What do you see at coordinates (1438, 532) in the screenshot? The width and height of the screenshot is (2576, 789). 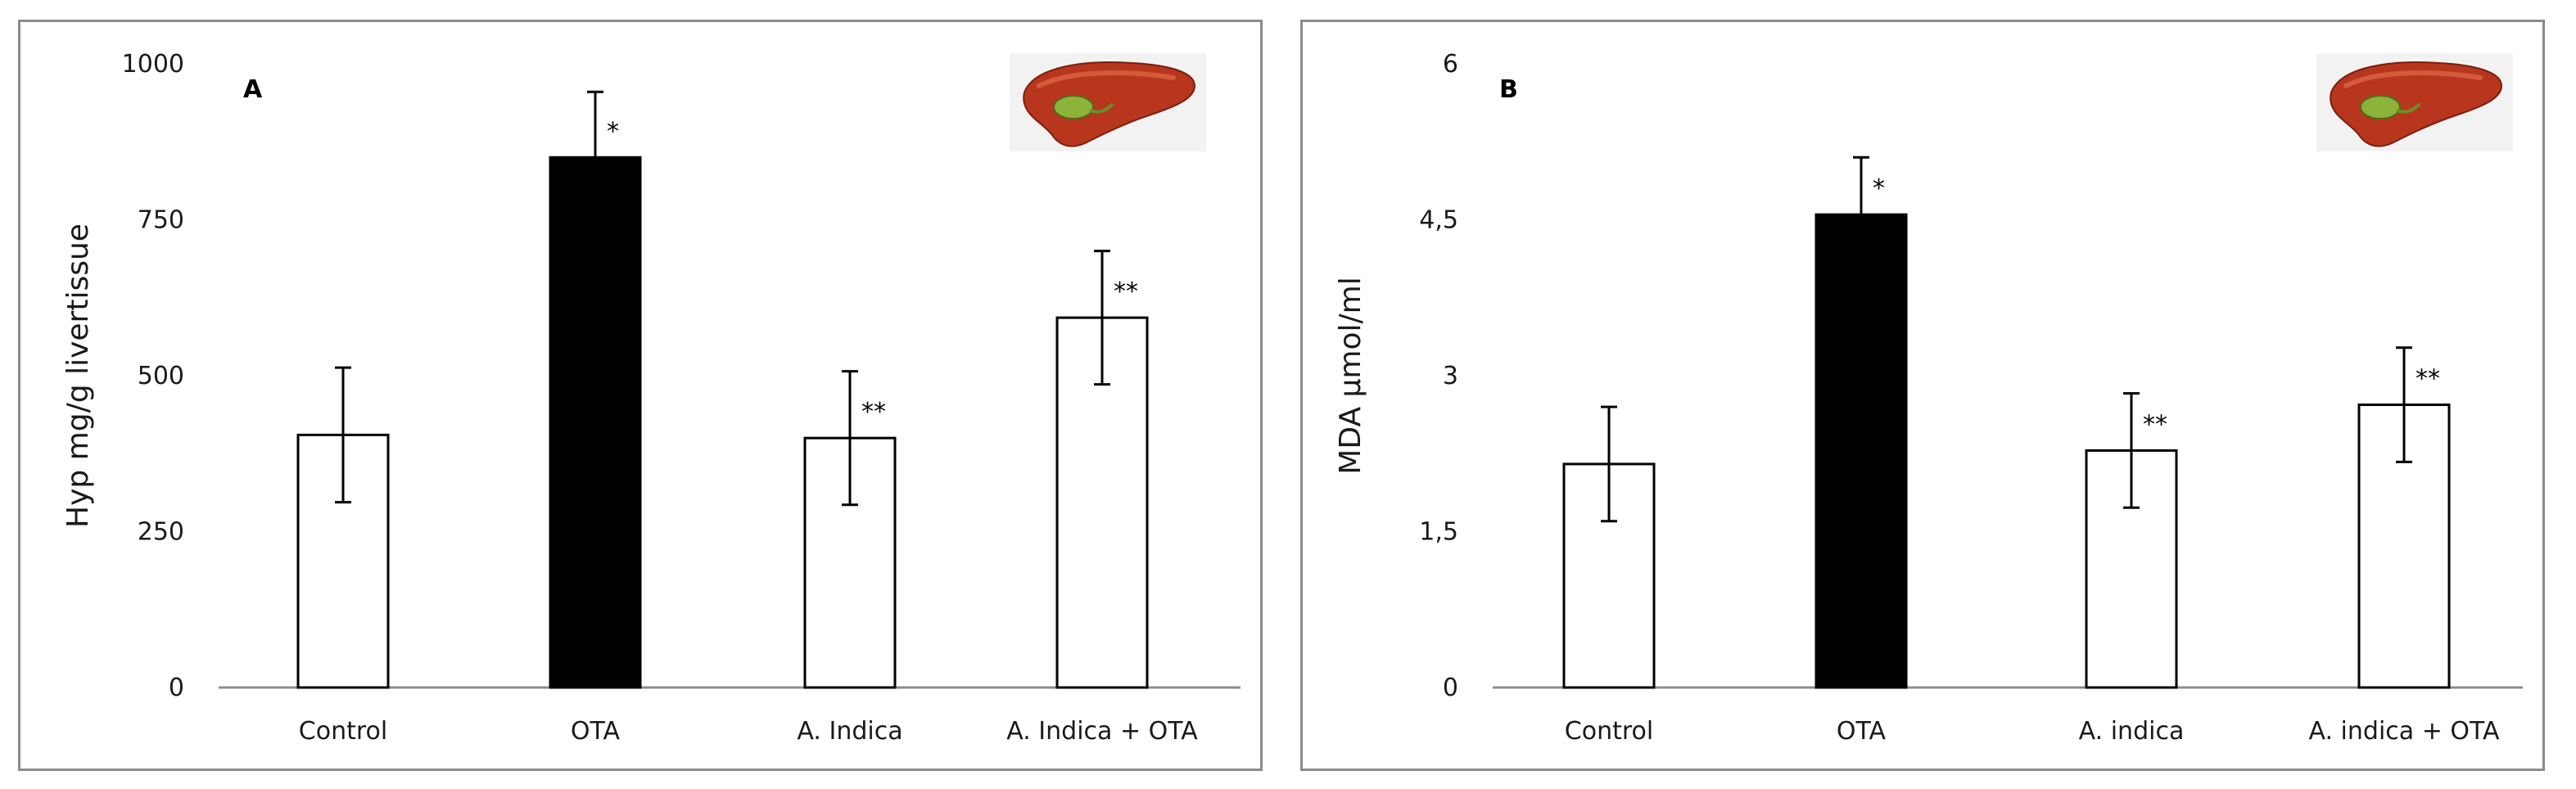 I see `y-tick-label: 1,5` at bounding box center [1438, 532].